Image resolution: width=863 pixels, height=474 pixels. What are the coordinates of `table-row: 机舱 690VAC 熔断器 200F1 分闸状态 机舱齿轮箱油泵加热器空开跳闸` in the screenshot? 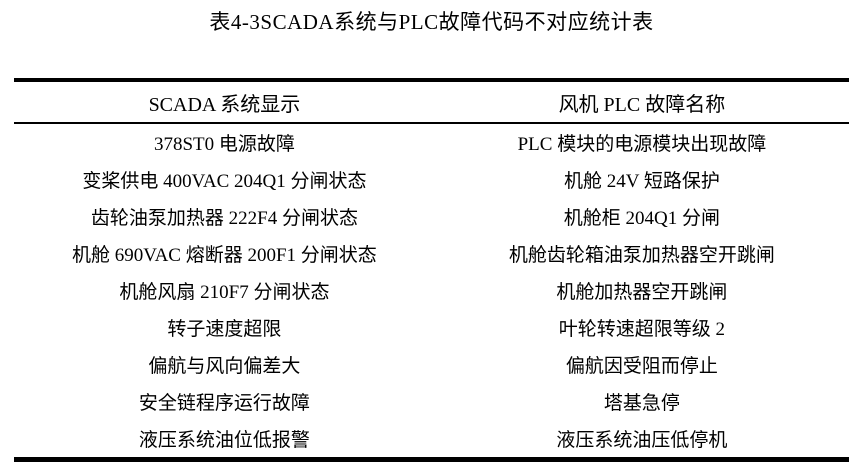 It's located at (431, 253).